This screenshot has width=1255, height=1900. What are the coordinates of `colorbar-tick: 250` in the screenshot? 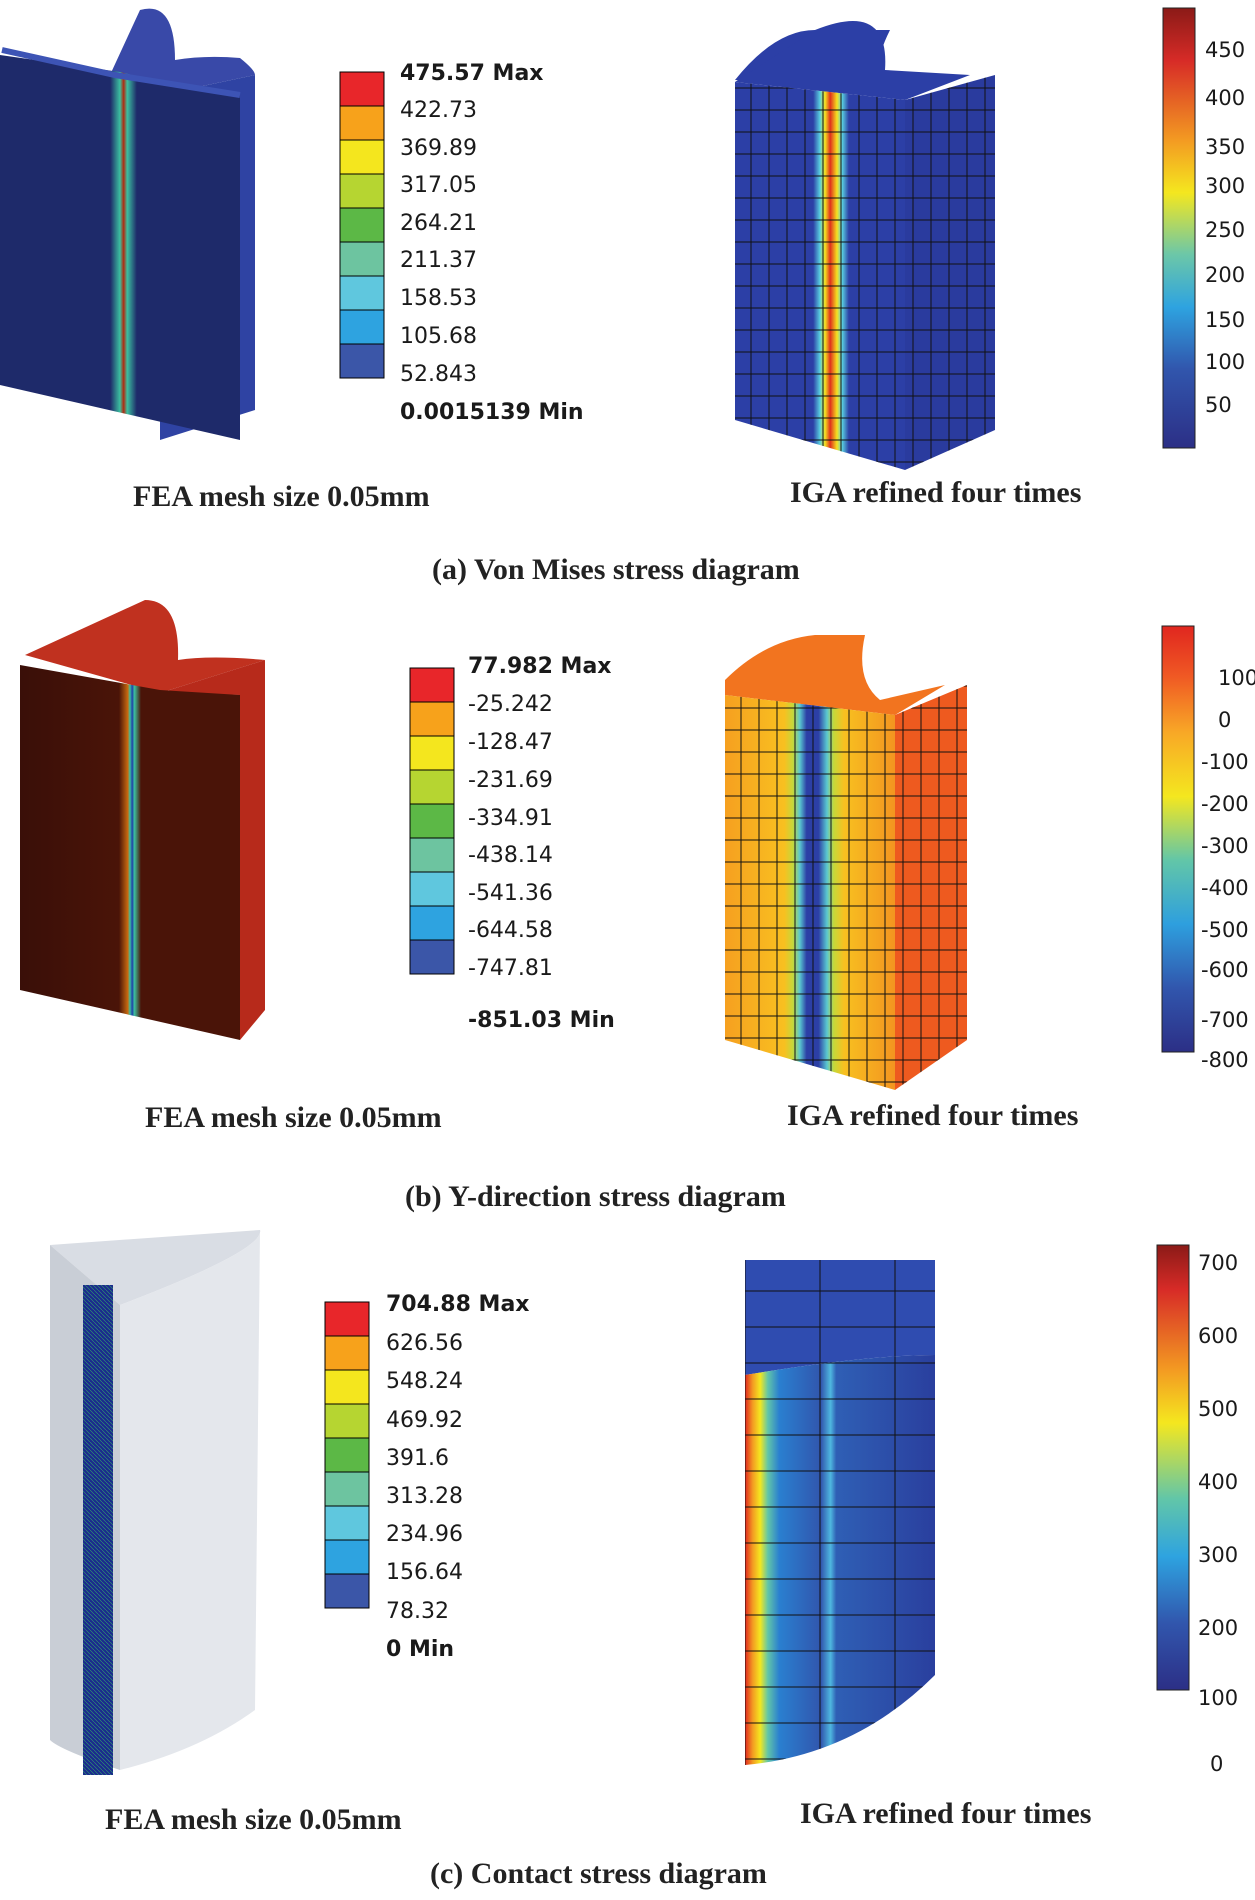 It's located at (1225, 230).